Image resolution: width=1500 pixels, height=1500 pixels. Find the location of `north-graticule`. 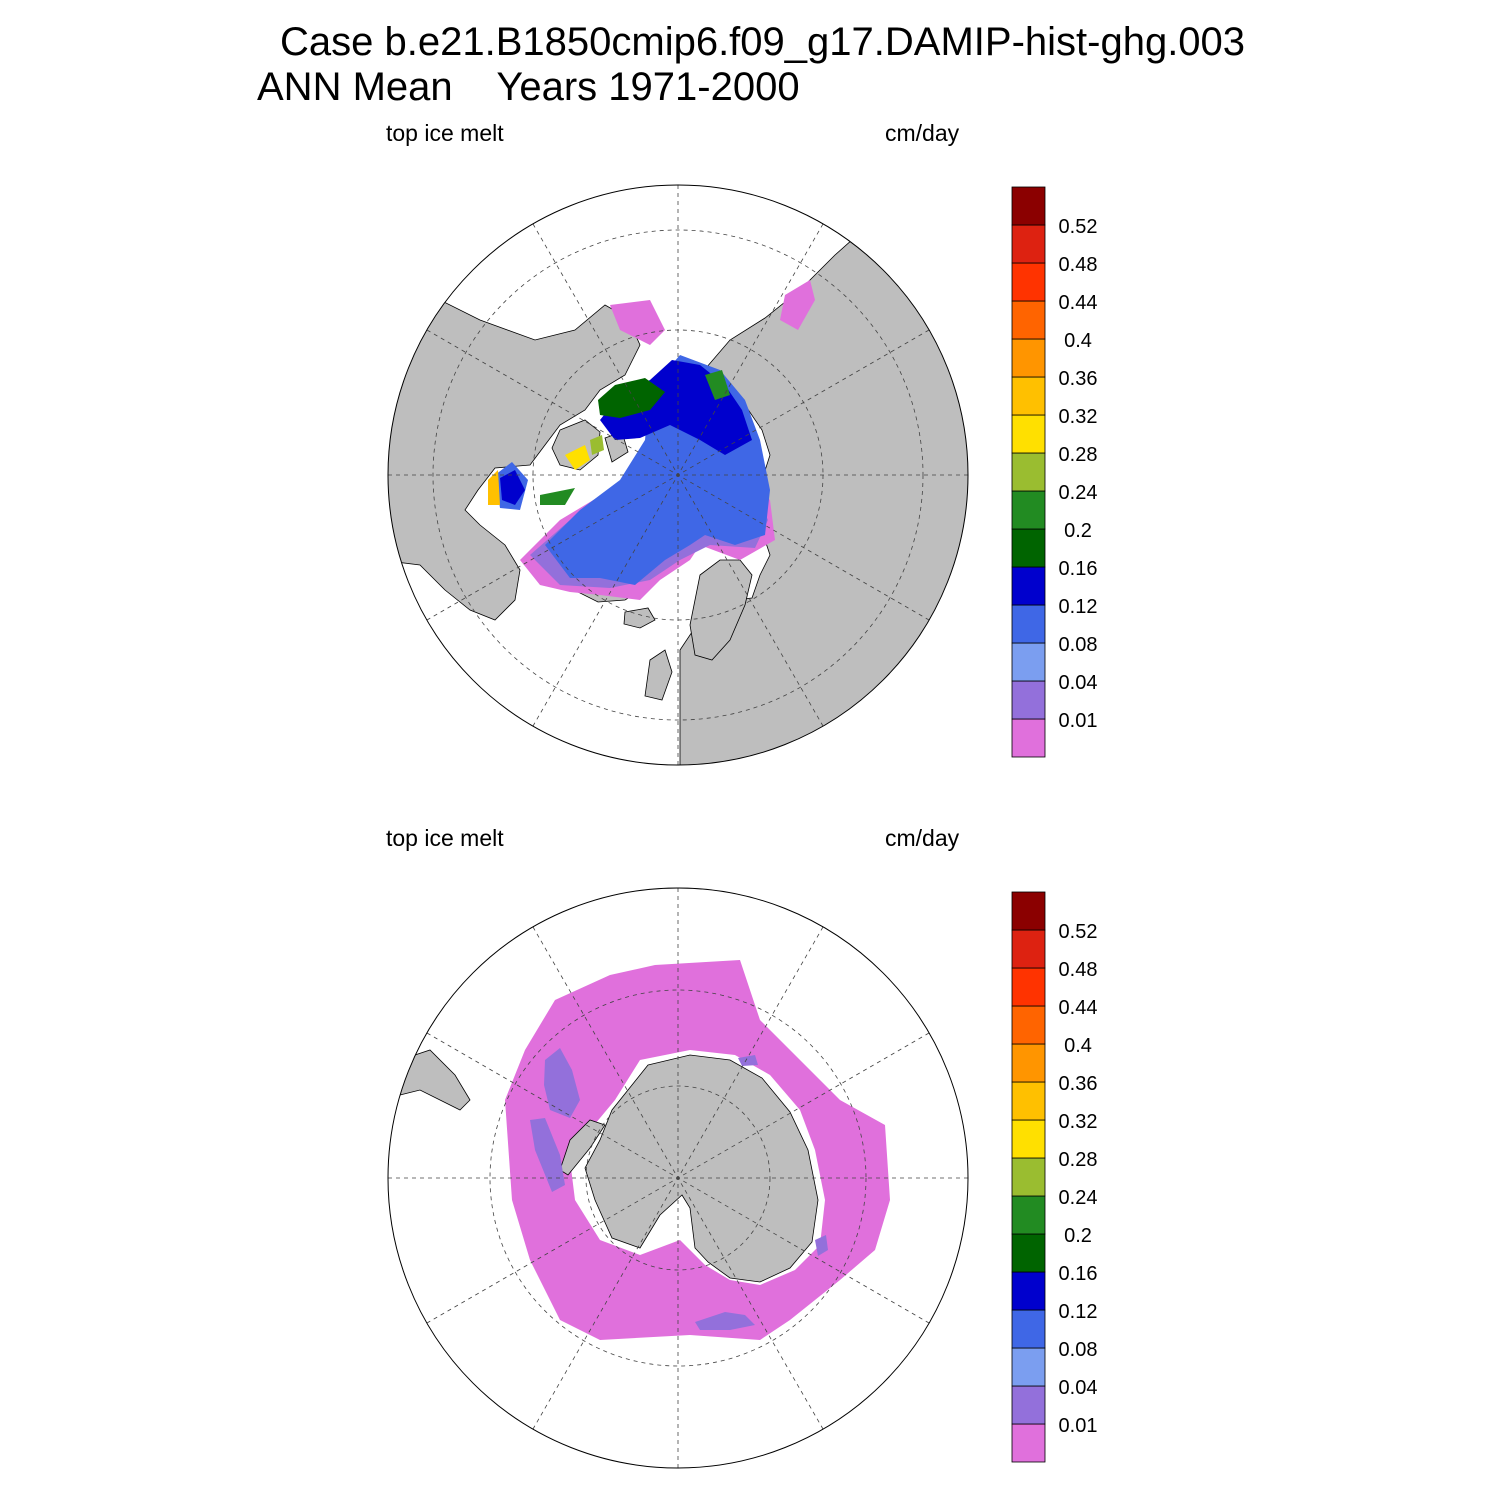

north-graticule is located at coordinates (678, 475).